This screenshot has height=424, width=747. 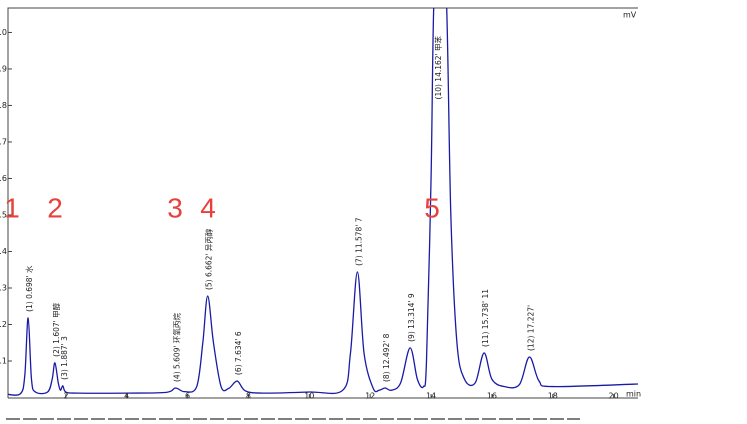 I want to click on peak-label: (8) 12.492' 8, so click(x=386, y=357).